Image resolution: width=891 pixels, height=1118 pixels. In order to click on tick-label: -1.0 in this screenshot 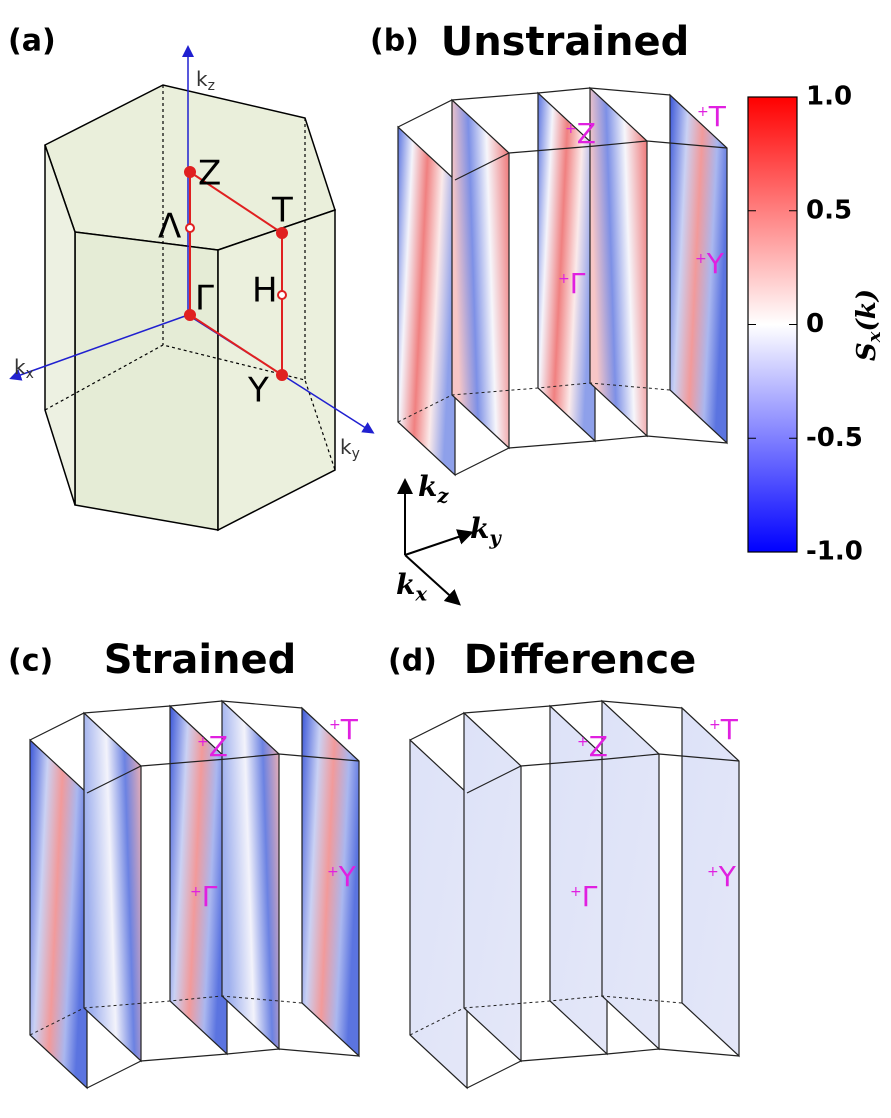, I will do `click(834, 552)`.